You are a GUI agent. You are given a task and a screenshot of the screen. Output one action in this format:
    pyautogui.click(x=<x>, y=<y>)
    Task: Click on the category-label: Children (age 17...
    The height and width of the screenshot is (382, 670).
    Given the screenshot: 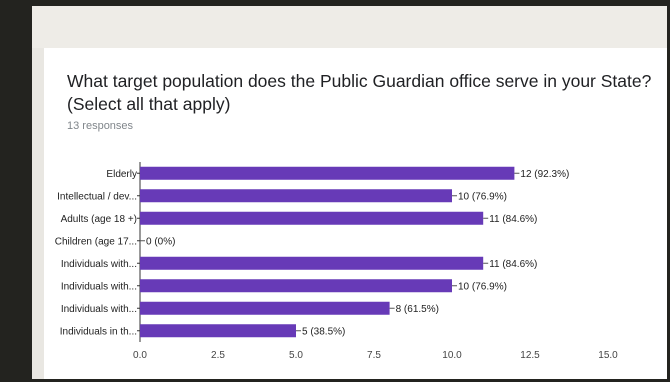 What is the action you would take?
    pyautogui.click(x=96, y=241)
    